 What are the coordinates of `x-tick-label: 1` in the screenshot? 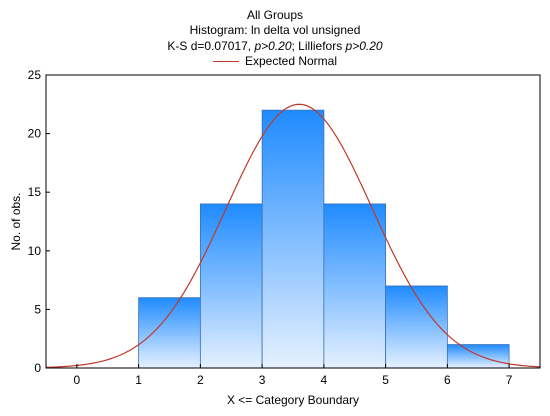 It's located at (138, 380).